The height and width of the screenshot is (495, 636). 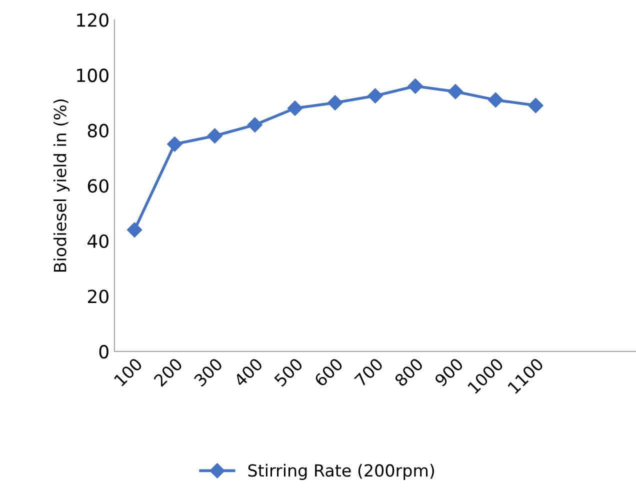 What do you see at coordinates (449, 372) in the screenshot?
I see `x-tick-label: 900` at bounding box center [449, 372].